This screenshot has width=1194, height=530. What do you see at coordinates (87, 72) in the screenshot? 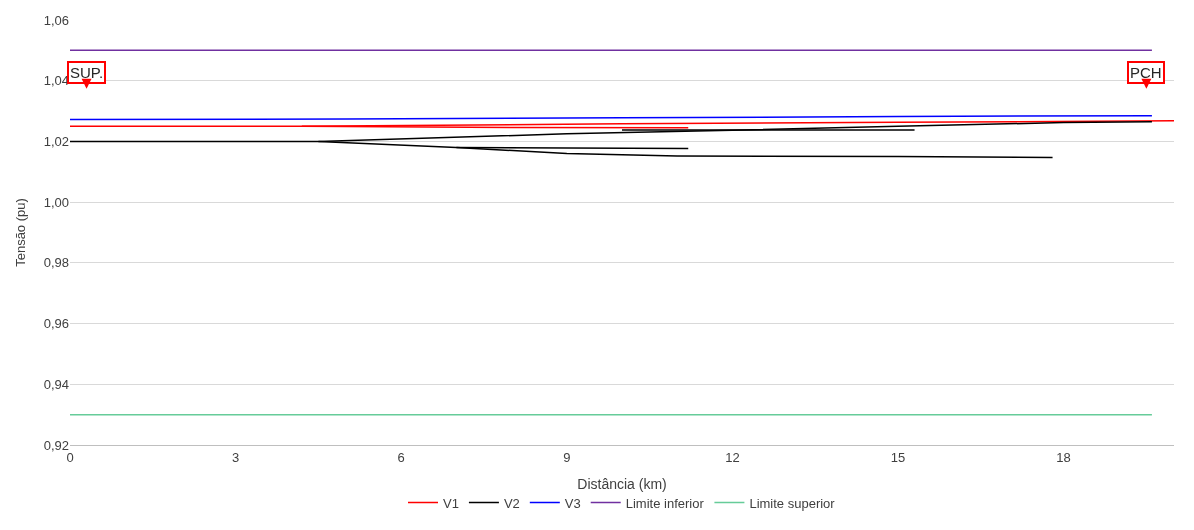
I see `annotation: SUP.` at bounding box center [87, 72].